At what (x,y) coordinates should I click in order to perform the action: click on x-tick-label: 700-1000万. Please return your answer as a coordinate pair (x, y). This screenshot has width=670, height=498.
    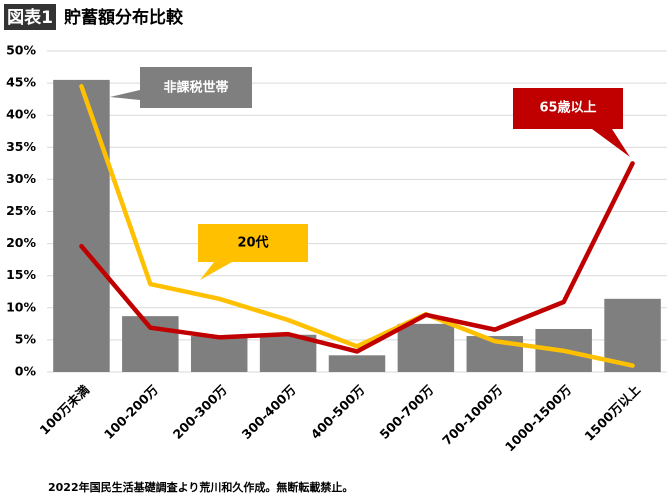
    Looking at the image, I should click on (472, 415).